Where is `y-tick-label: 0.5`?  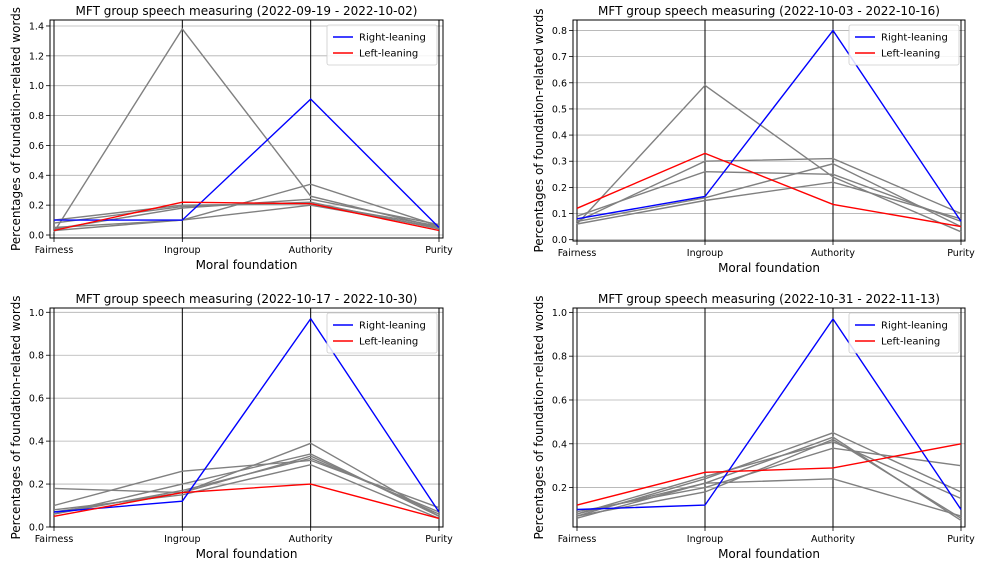 y-tick-label: 0.5 is located at coordinates (559, 109).